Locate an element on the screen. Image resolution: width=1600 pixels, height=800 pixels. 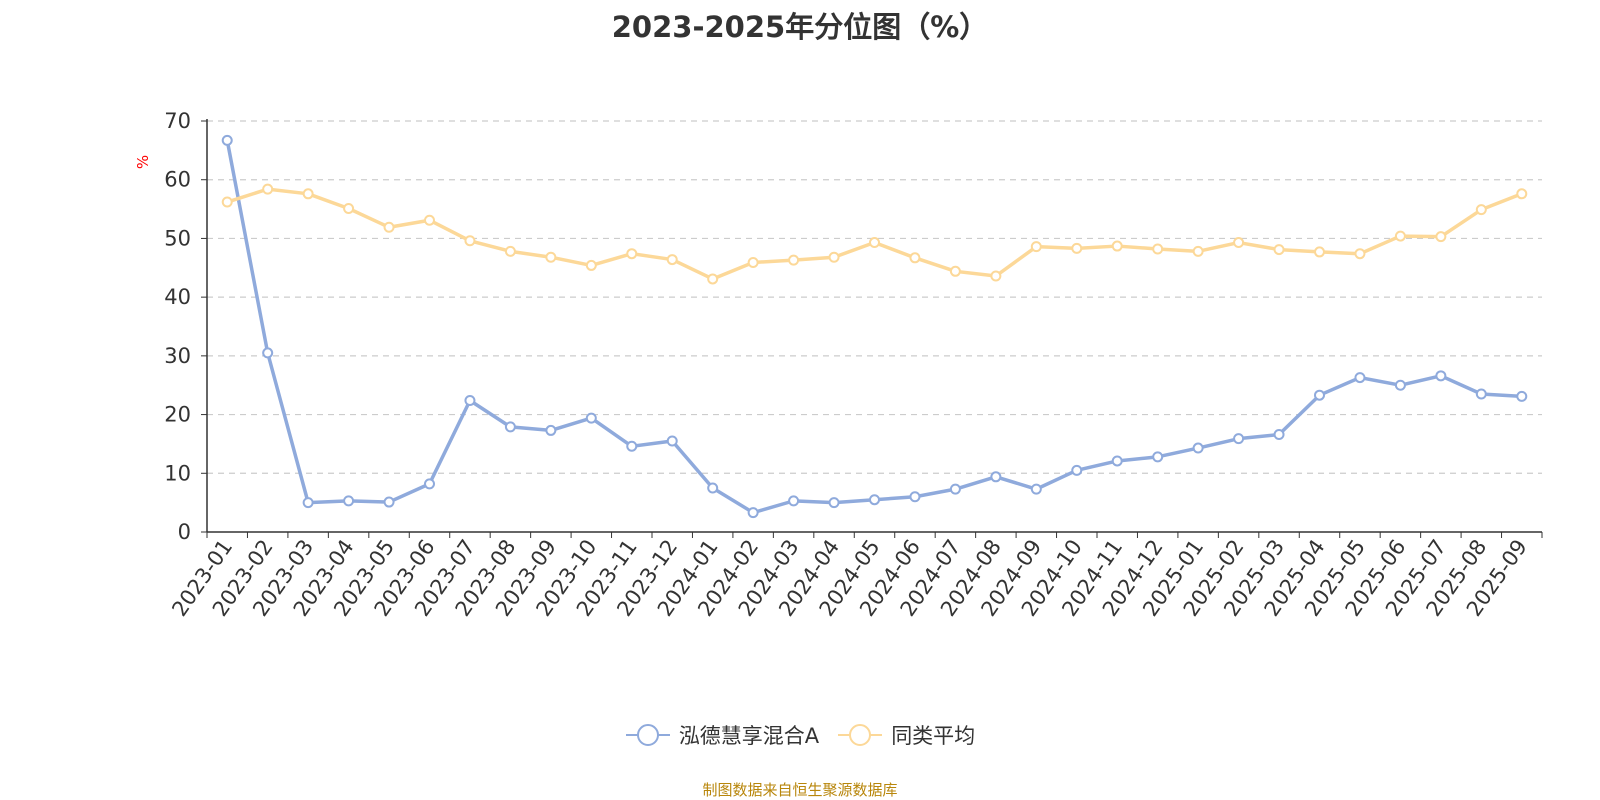
legend-swatch-average-icon is located at coordinates (860, 735).